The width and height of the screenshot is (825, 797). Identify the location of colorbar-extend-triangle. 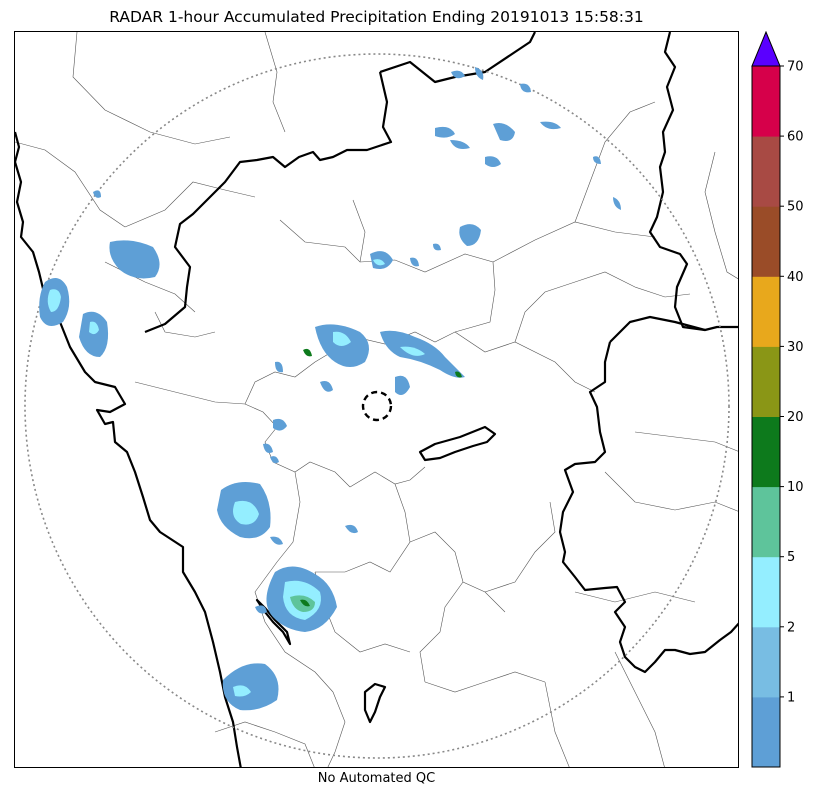
(766, 49).